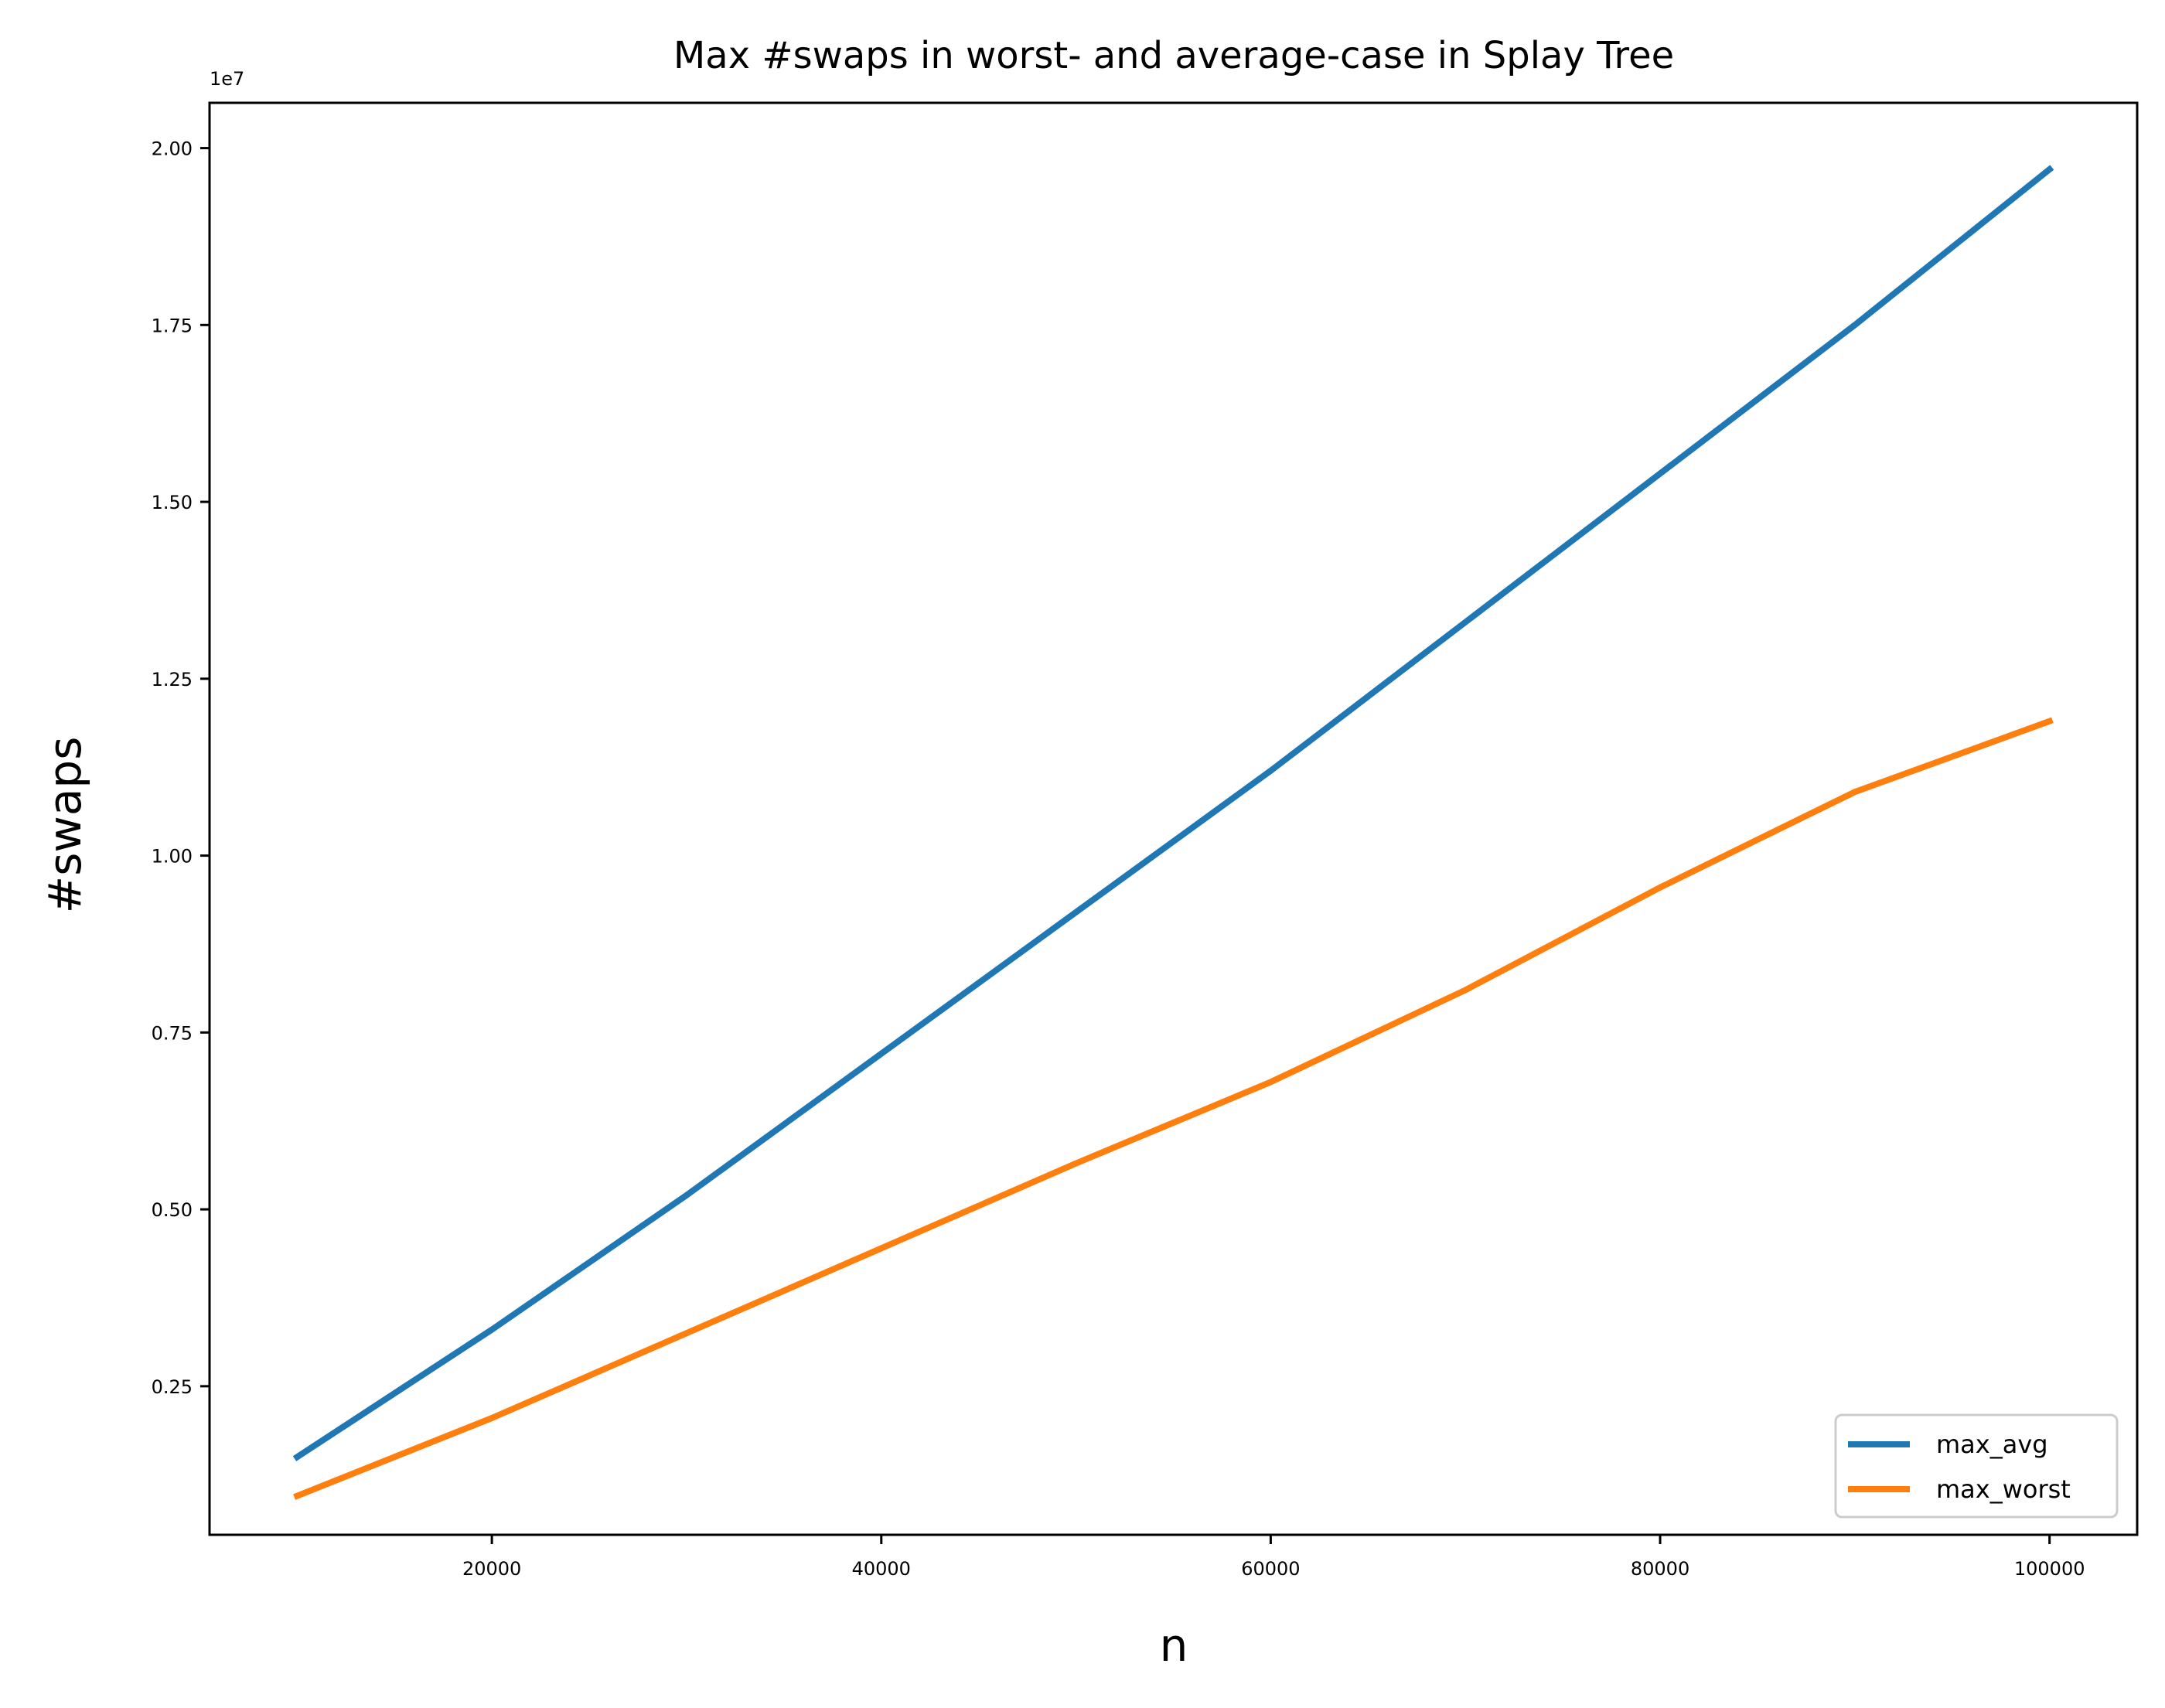 Image resolution: width=2165 pixels, height=1708 pixels. Describe the element at coordinates (172, 857) in the screenshot. I see `y-tick-label: 1.00` at that location.